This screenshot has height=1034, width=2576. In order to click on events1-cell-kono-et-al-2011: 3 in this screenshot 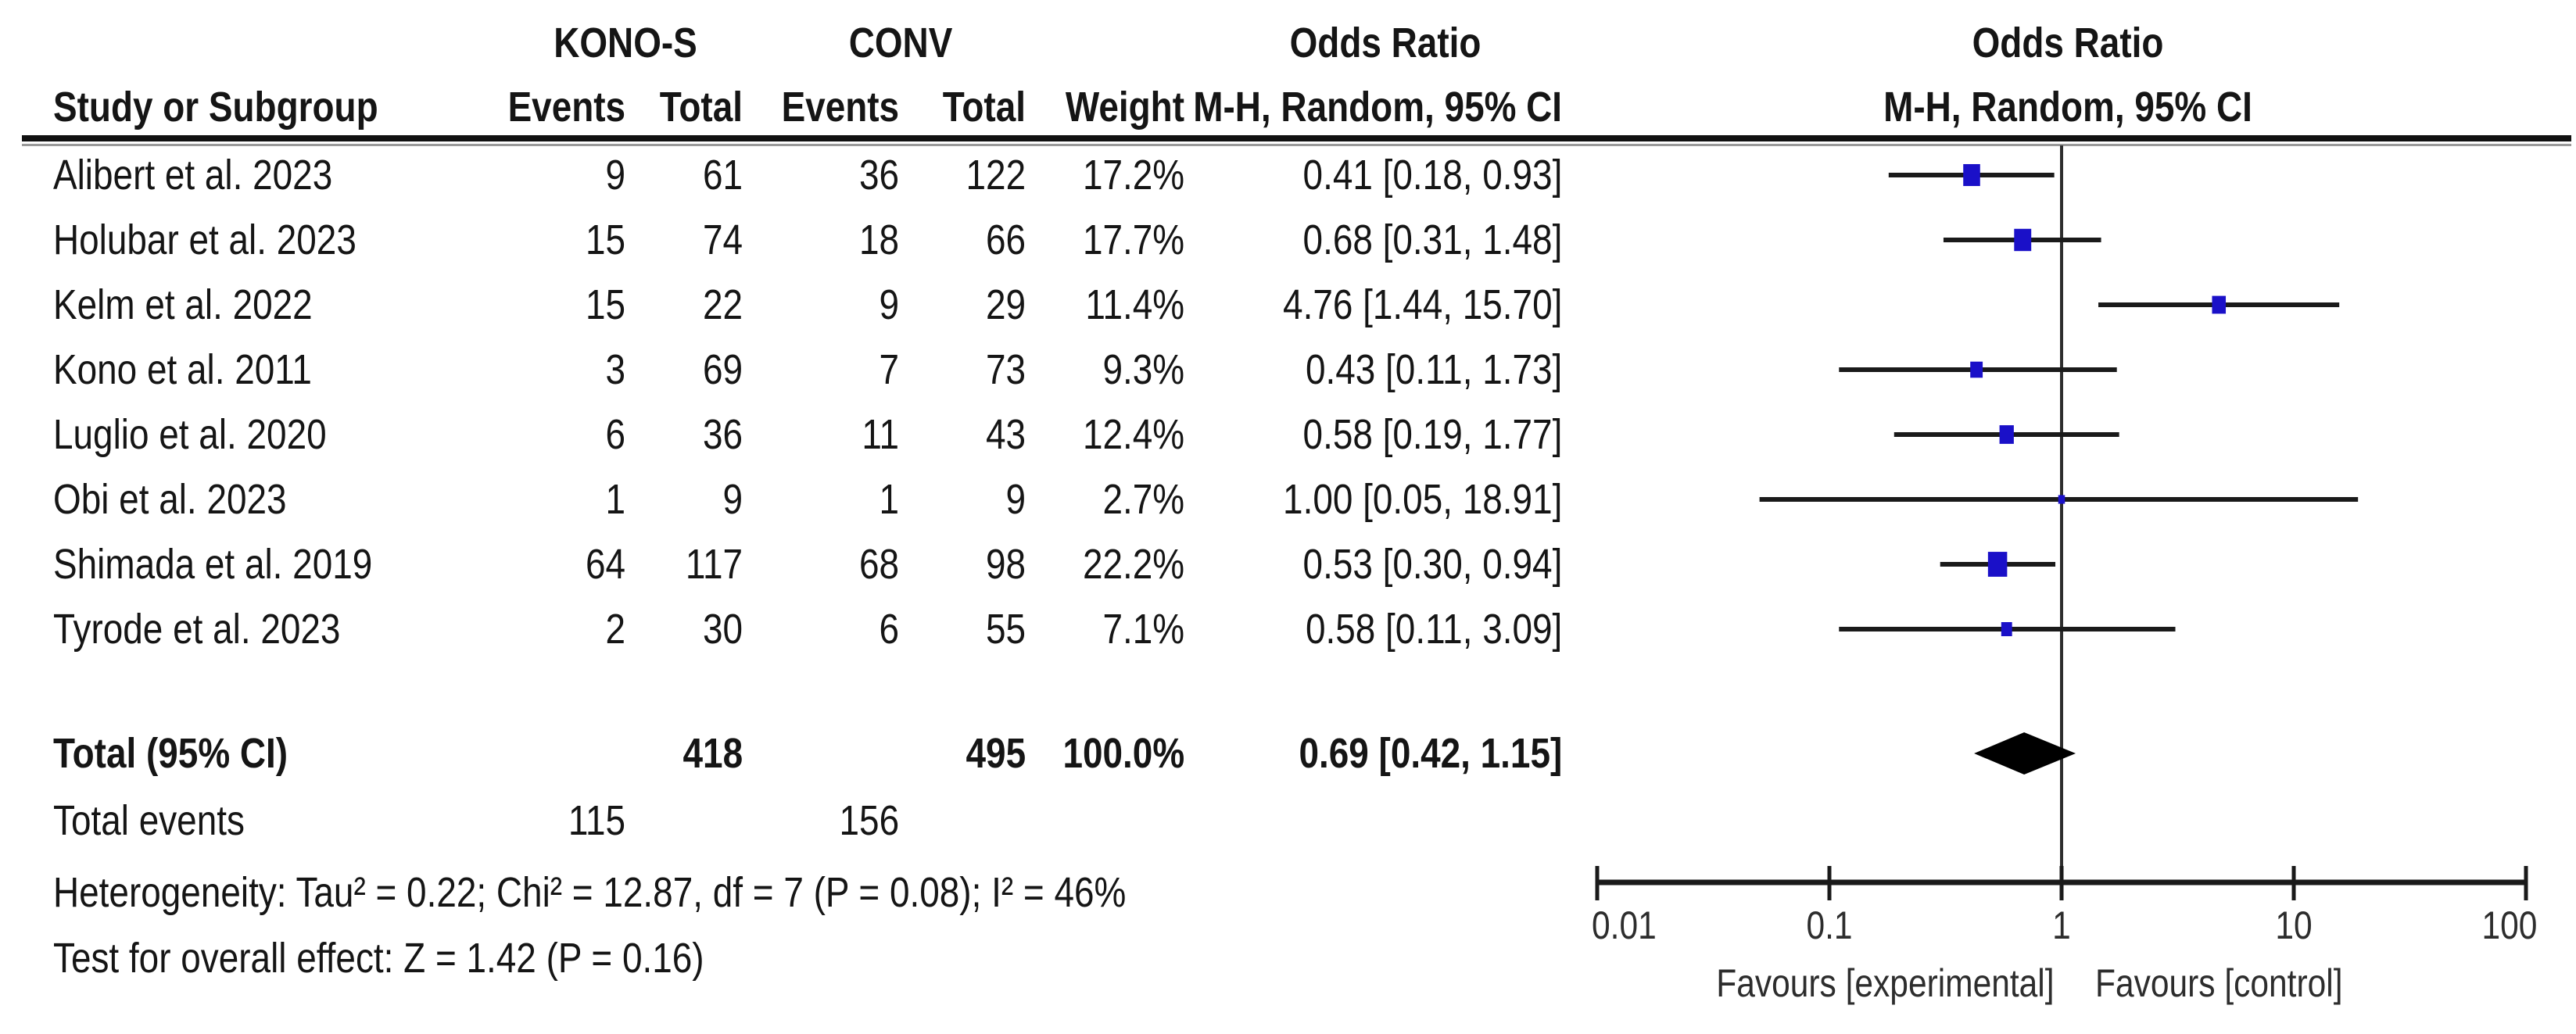, I will do `click(615, 369)`.